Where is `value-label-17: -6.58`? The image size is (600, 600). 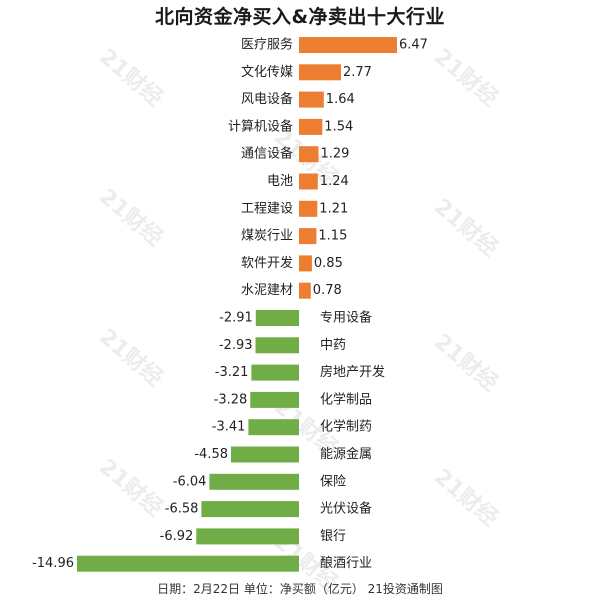 value-label-17: -6.58 is located at coordinates (182, 509).